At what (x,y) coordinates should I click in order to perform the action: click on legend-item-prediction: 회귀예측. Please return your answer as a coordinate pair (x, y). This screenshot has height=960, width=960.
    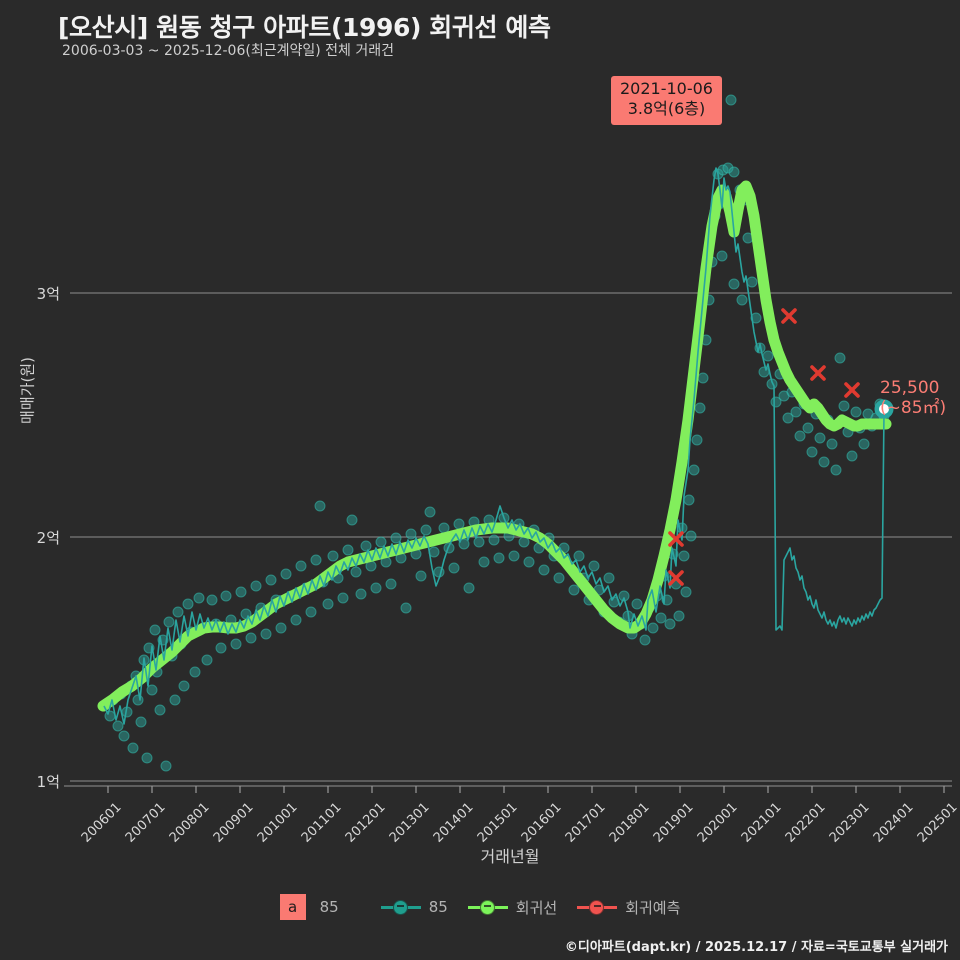
    Looking at the image, I should click on (628, 907).